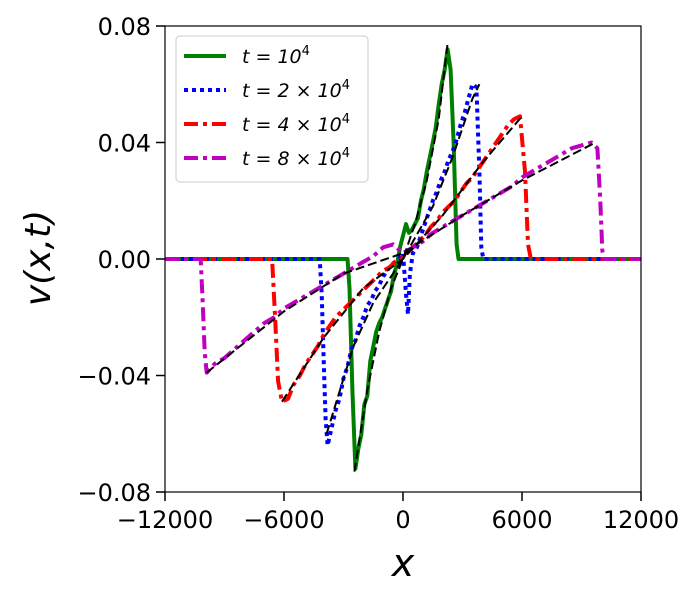 This screenshot has width=700, height=600. Describe the element at coordinates (521, 520) in the screenshot. I see `x-tick-label: 6000` at that location.